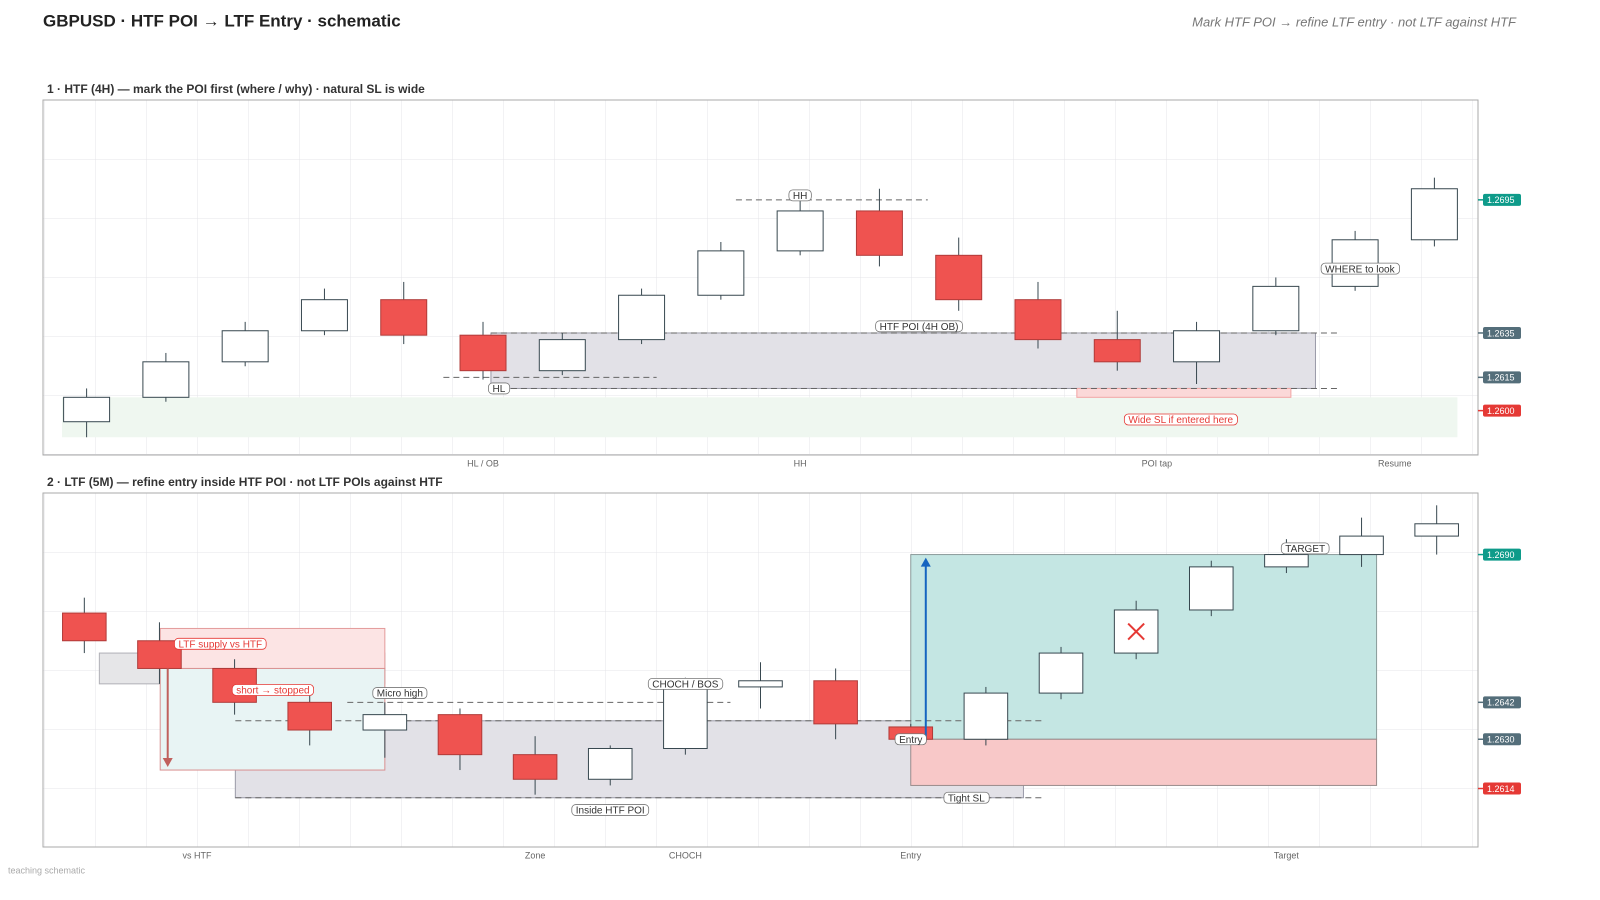  What do you see at coordinates (685, 855) in the screenshot?
I see `x-tick-label: CHOCH` at bounding box center [685, 855].